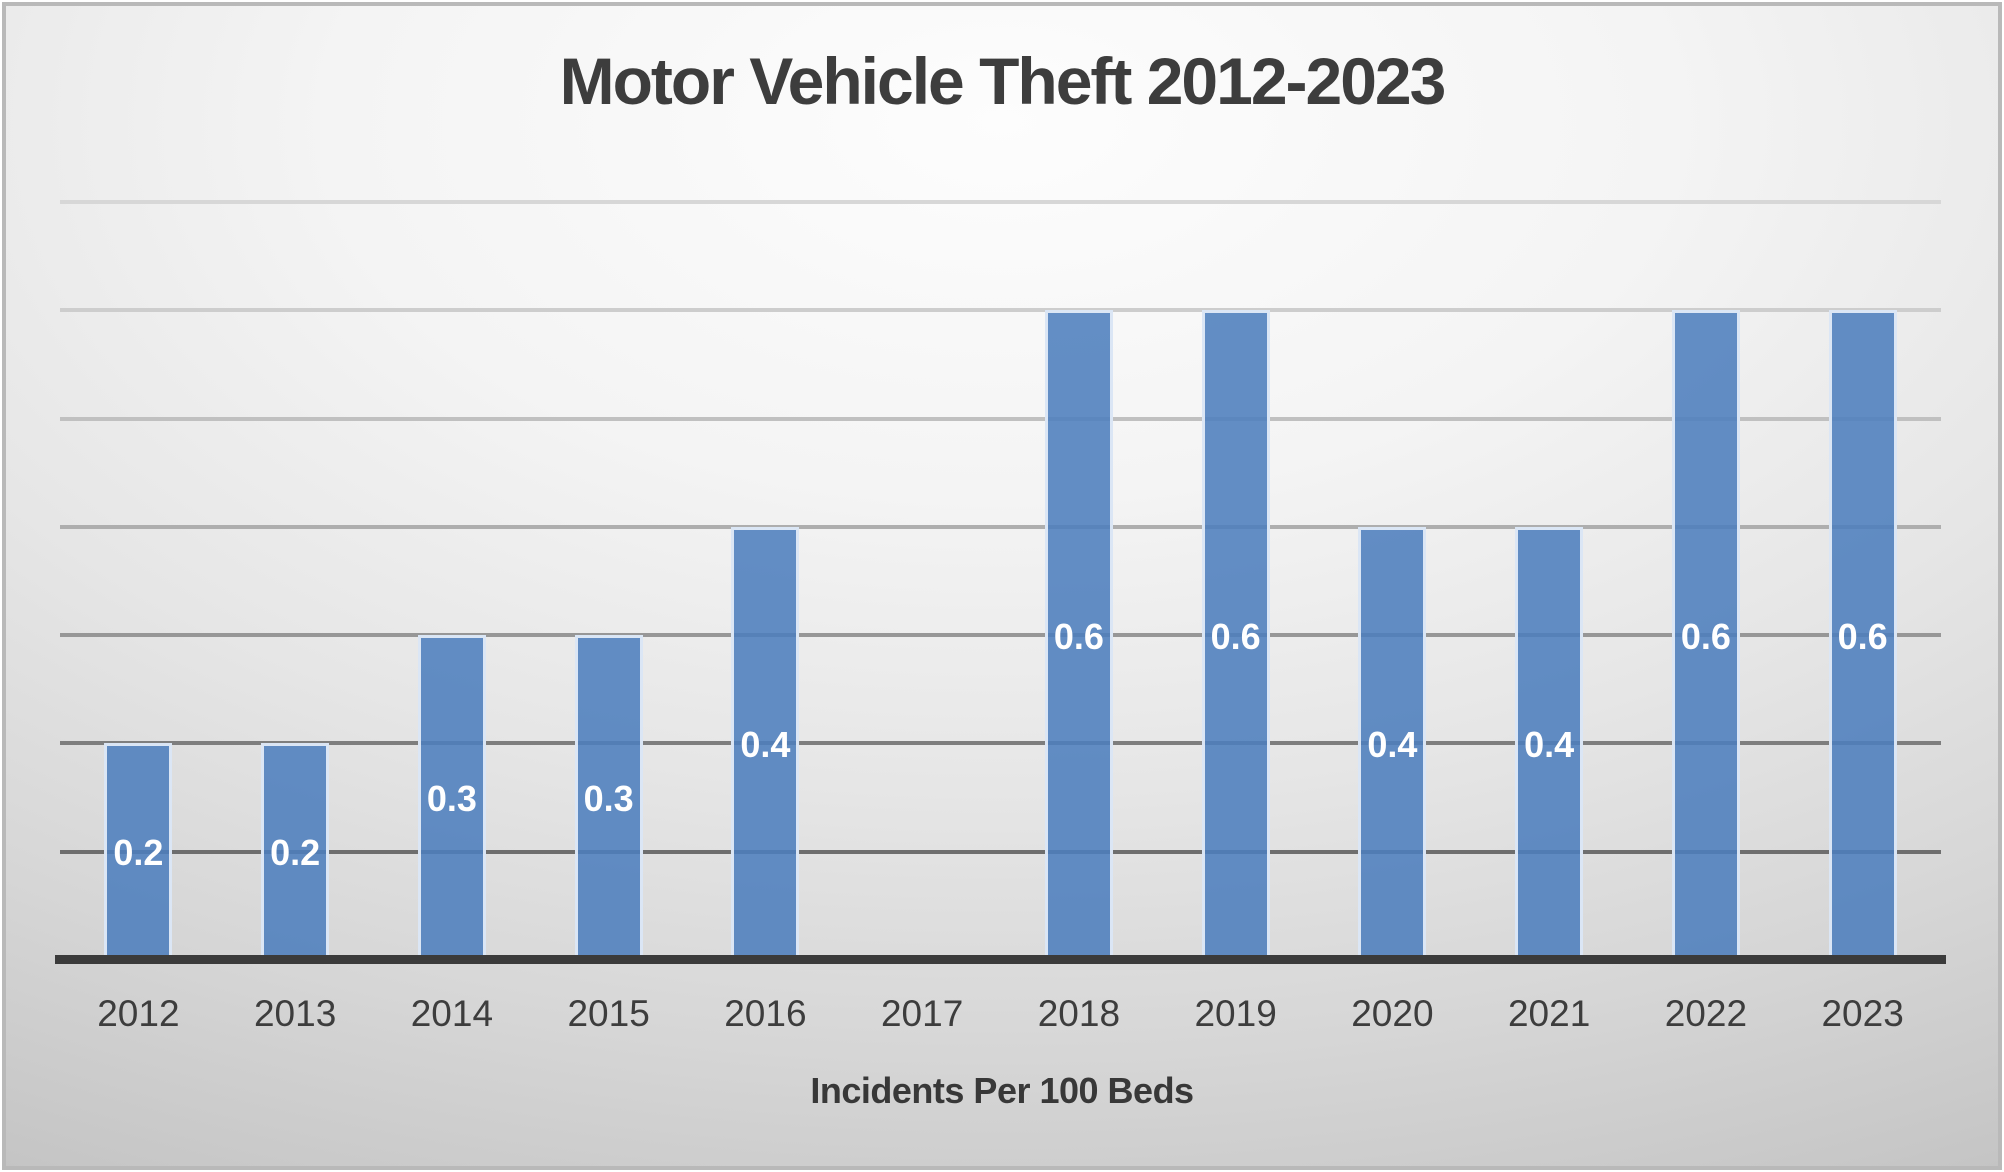 The image size is (2004, 1172). I want to click on x-axis-label-2023: 2023, so click(1862, 1013).